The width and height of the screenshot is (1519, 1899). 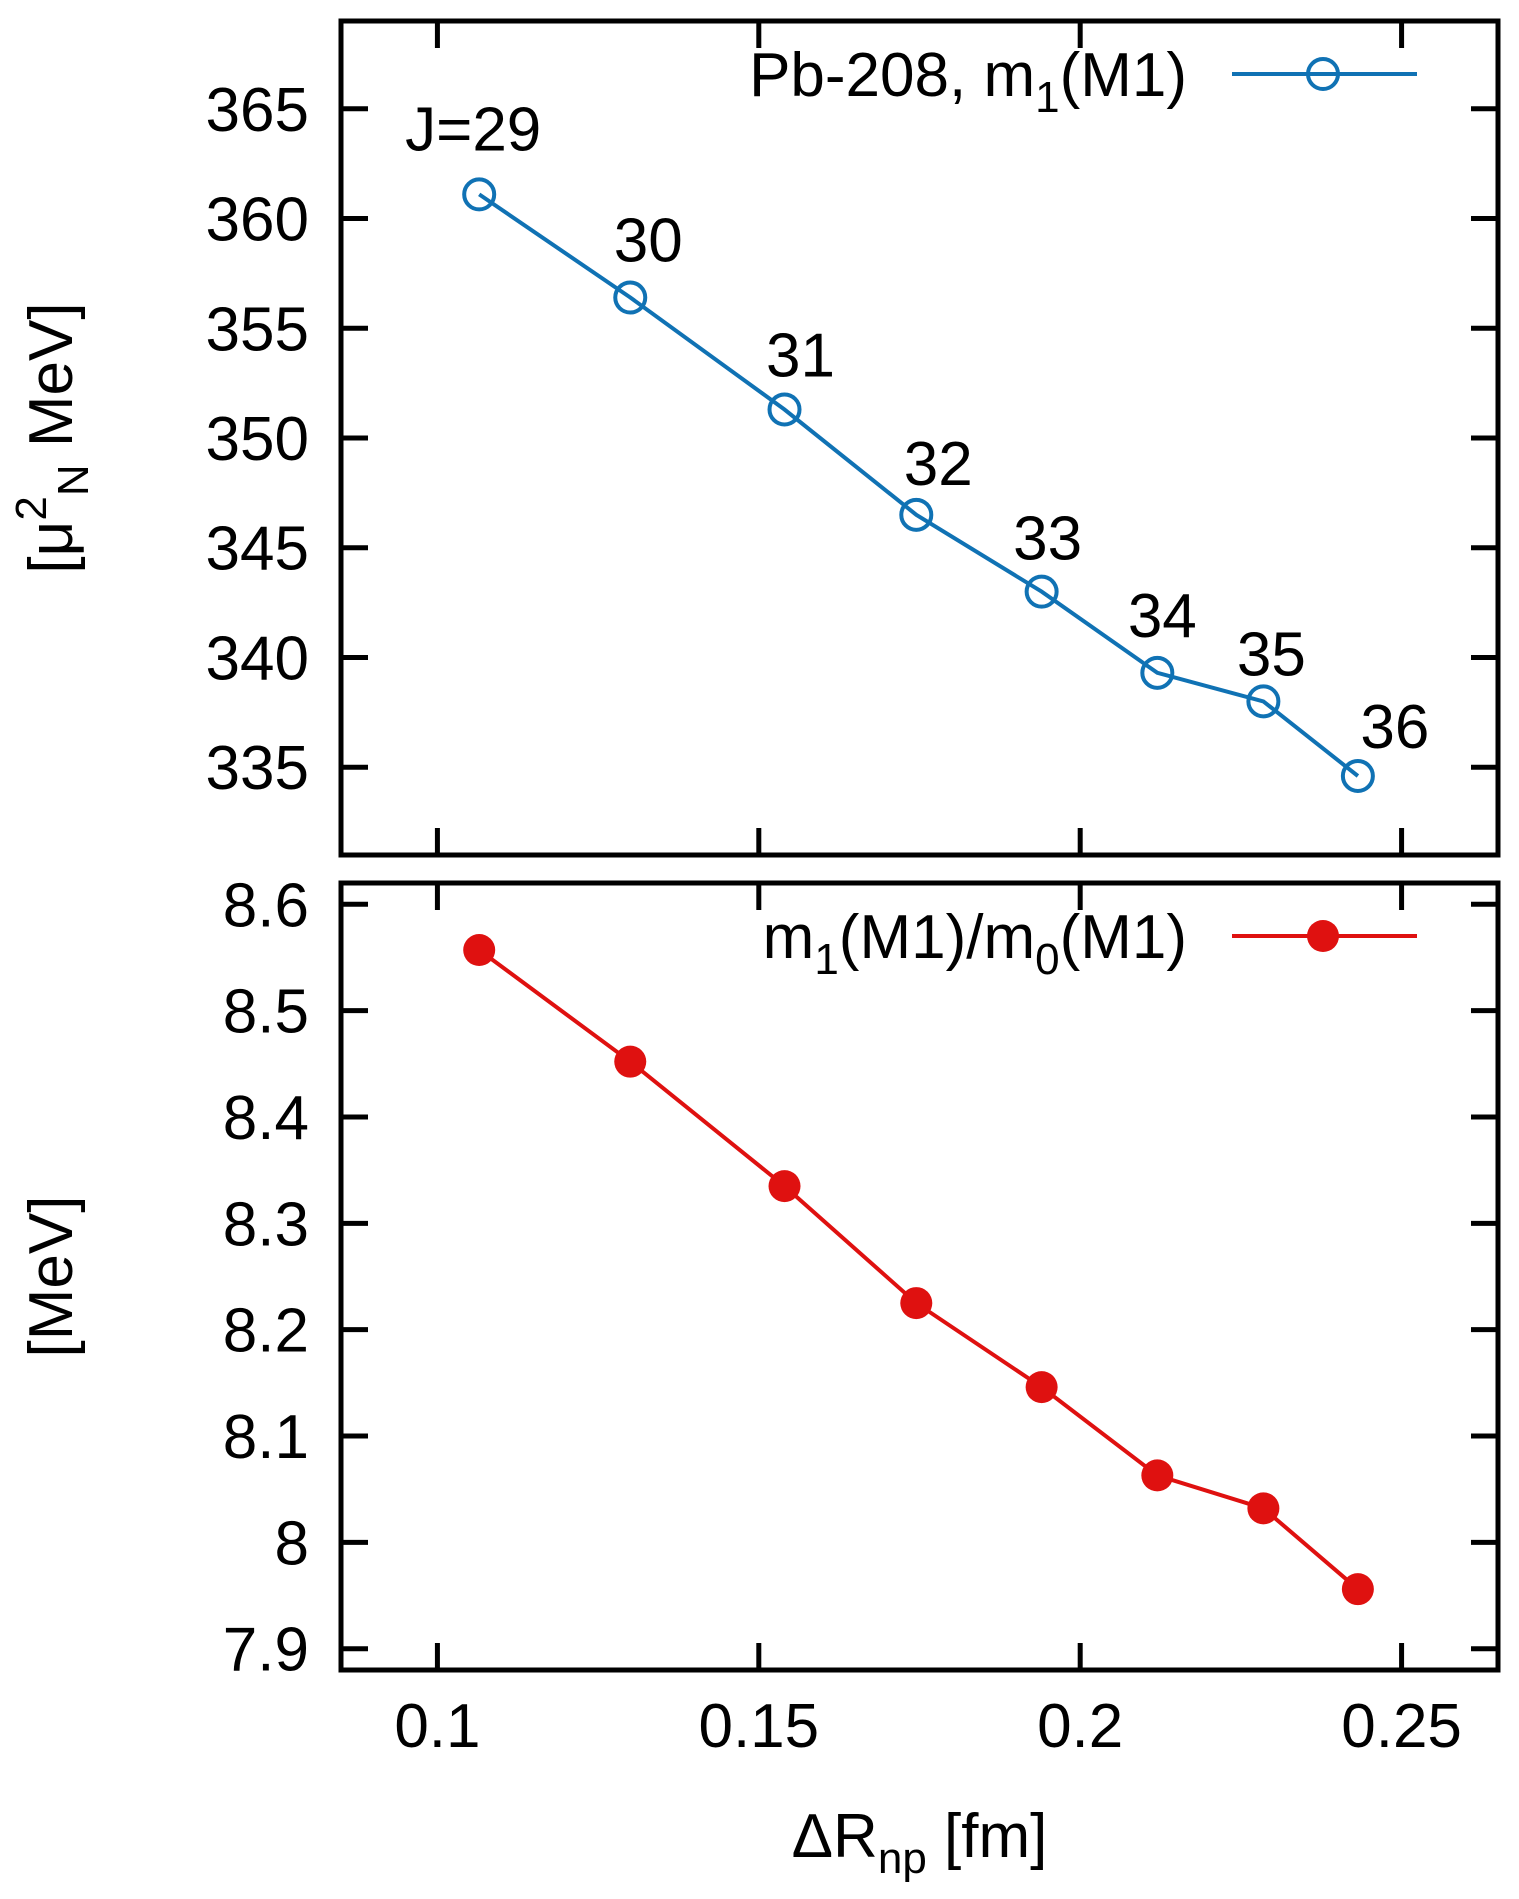 I want to click on y-tick-label: 350, so click(x=257, y=439).